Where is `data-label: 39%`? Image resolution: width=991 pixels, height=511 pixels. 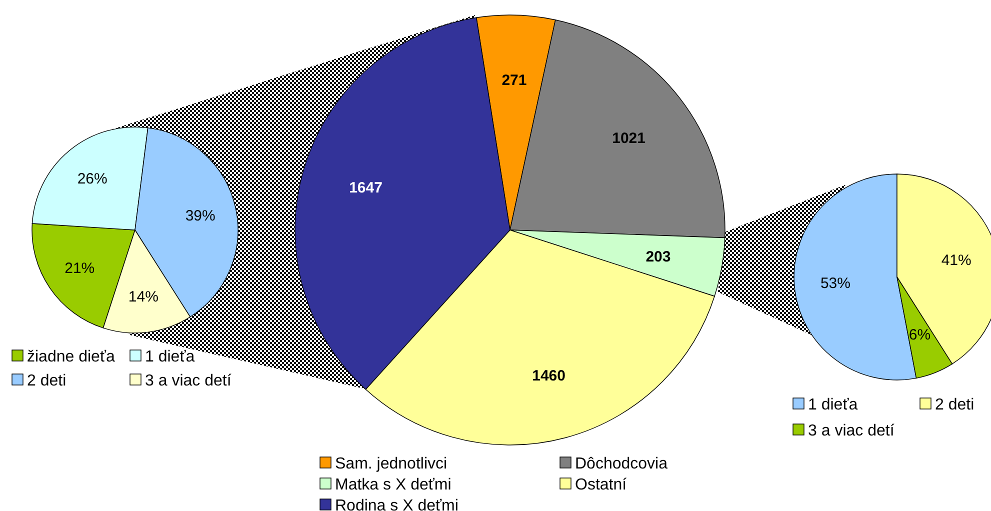 data-label: 39% is located at coordinates (200, 216).